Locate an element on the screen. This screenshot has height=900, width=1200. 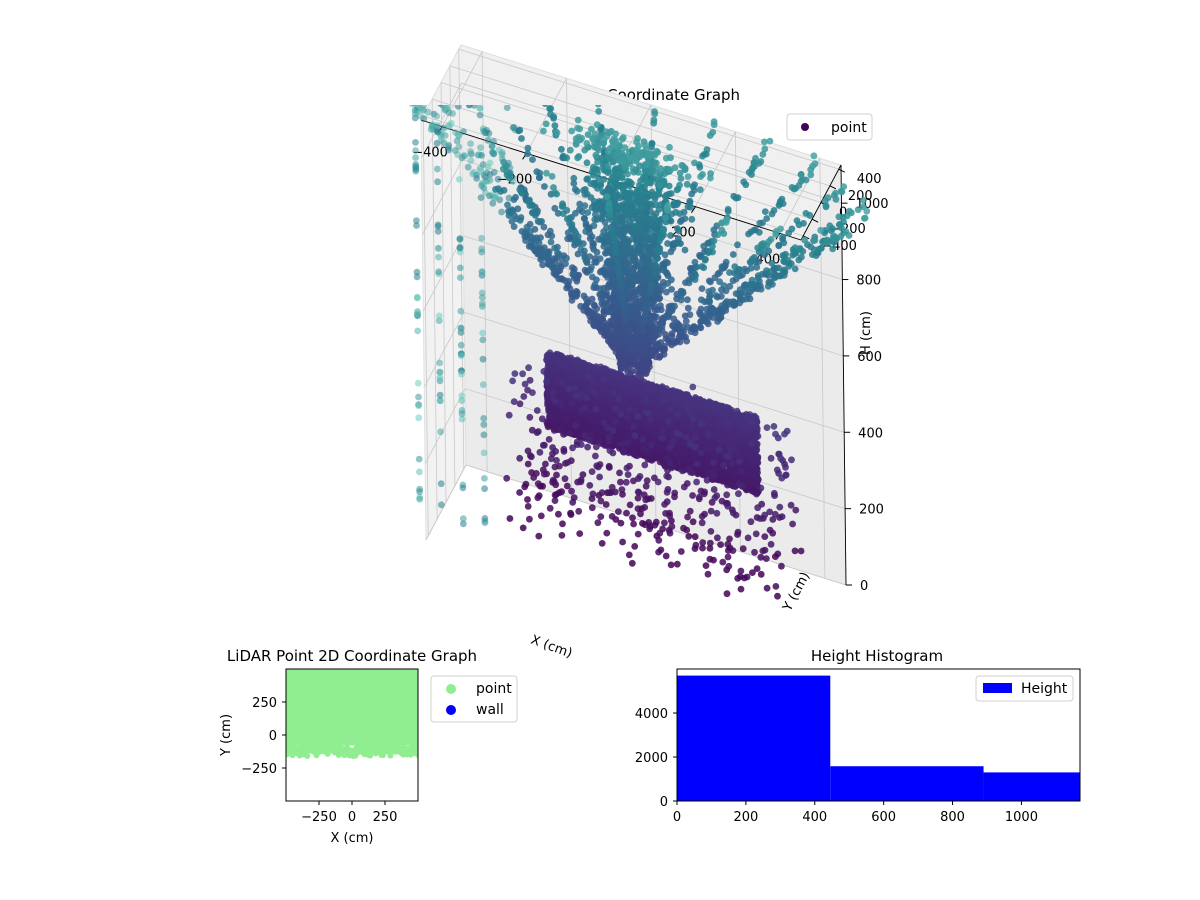
chart-3d-y-tick is located at coordinates (842, 170).